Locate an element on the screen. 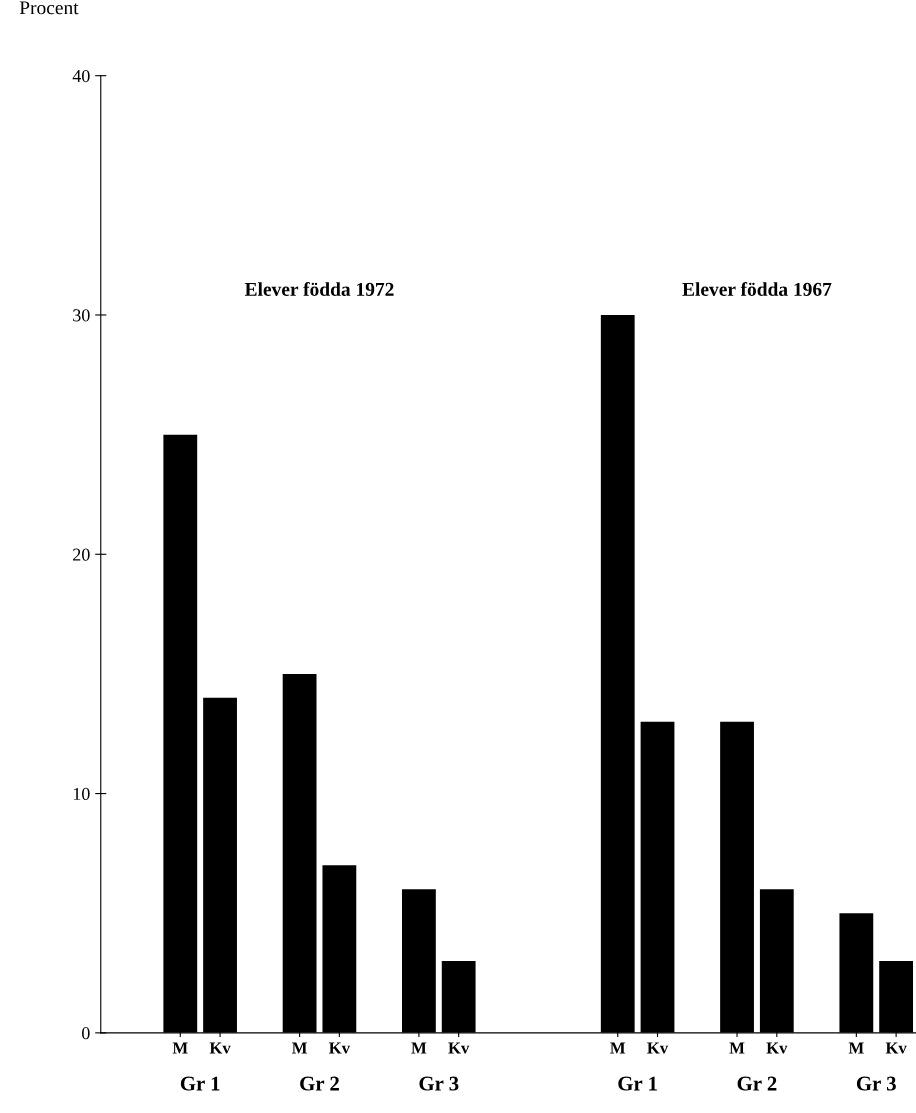 The height and width of the screenshot is (1113, 916). y-tick-label: 10 is located at coordinates (81, 794).